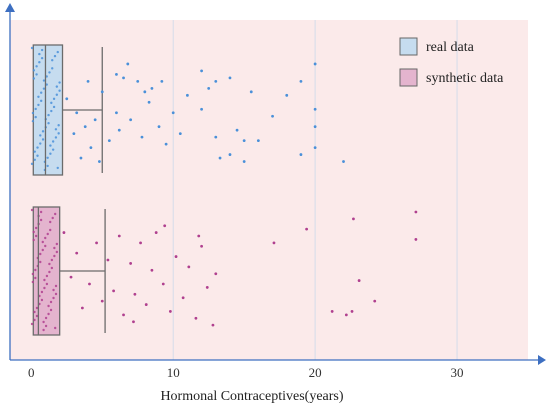  What do you see at coordinates (315, 372) in the screenshot?
I see `x-tick-label: 20` at bounding box center [315, 372].